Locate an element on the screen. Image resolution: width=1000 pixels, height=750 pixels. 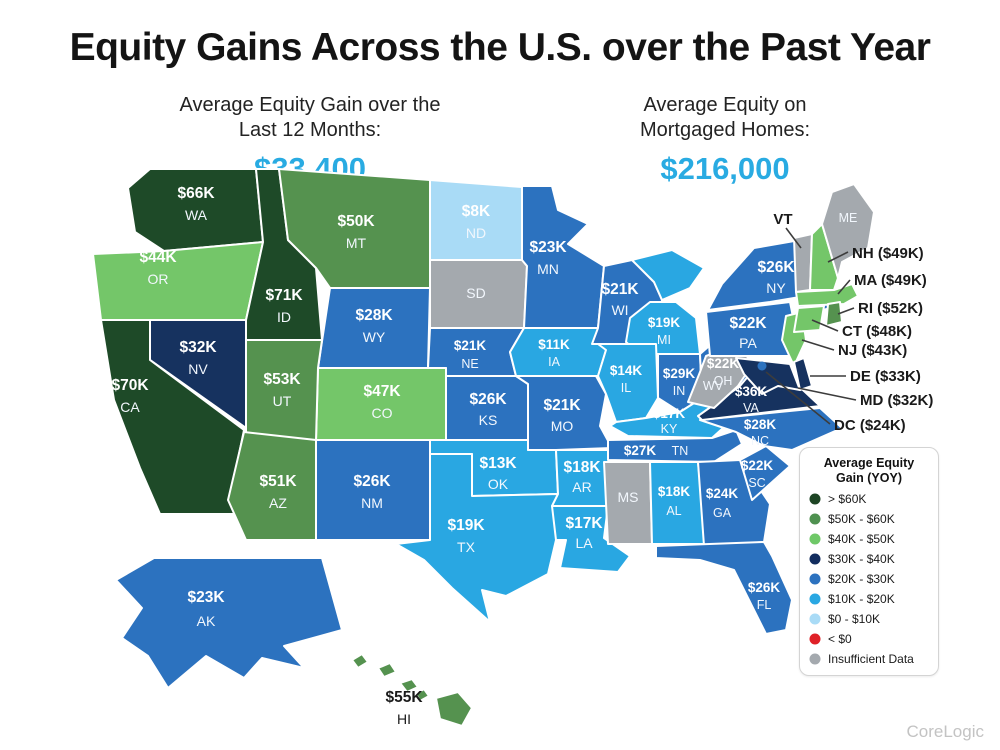
state-az is located at coordinates (272, 486).